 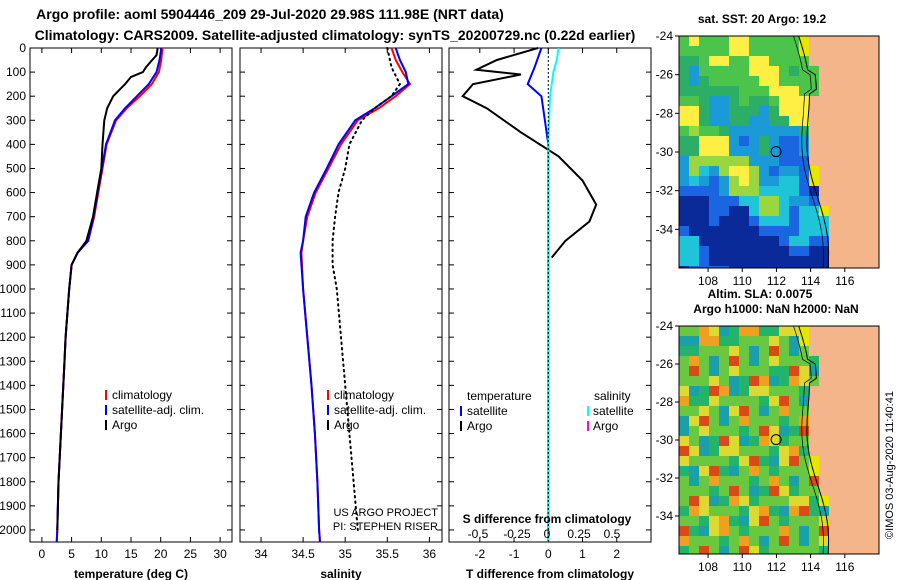 I want to click on lat-tick-label: -28, so click(x=665, y=113).